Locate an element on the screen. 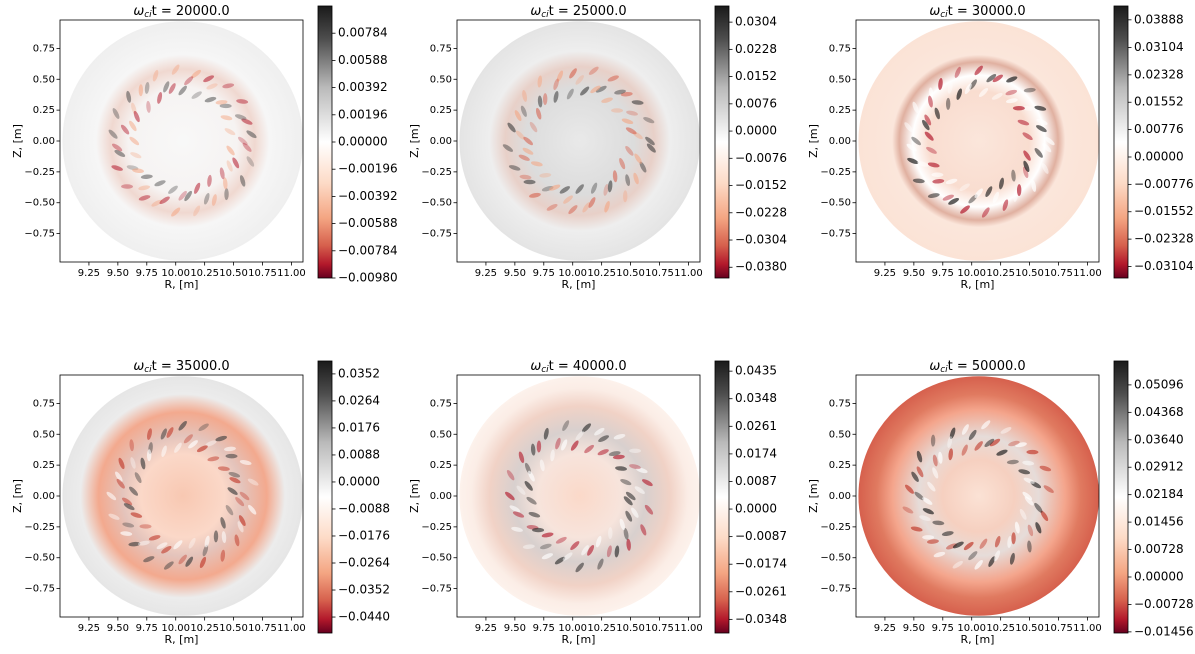  x-tick-label: 10.25 is located at coordinates (601, 273).